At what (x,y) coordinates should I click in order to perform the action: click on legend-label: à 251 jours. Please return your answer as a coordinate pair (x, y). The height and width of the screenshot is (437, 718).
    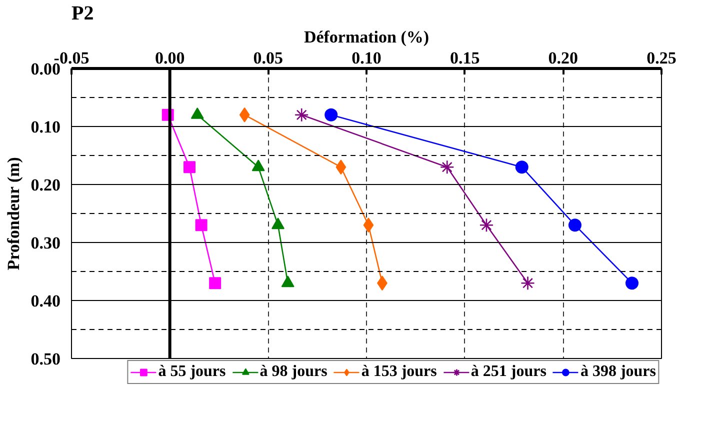
    Looking at the image, I should click on (508, 372).